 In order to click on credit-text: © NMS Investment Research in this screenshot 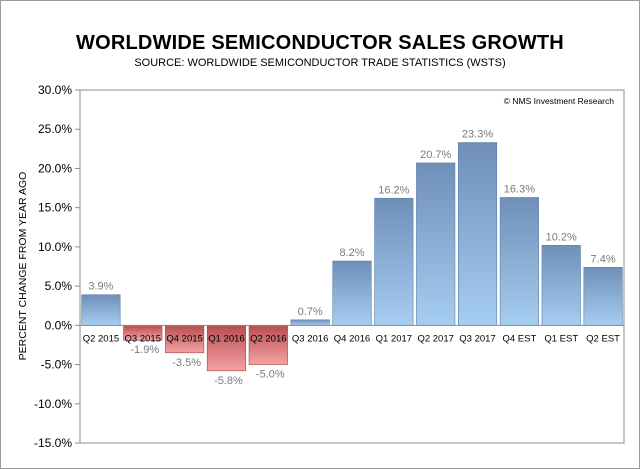, I will do `click(559, 101)`.